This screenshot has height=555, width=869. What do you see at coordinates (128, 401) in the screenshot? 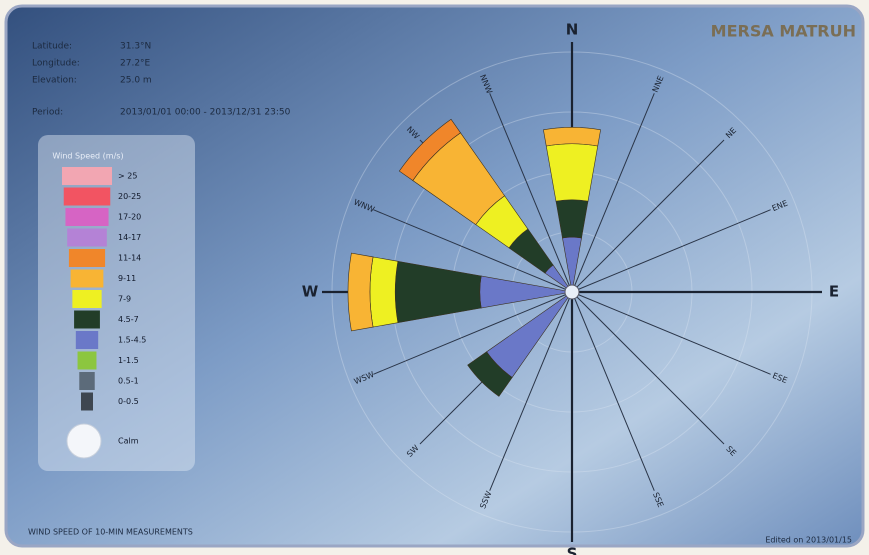
I see `legend-label: 0-0.5` at bounding box center [128, 401].